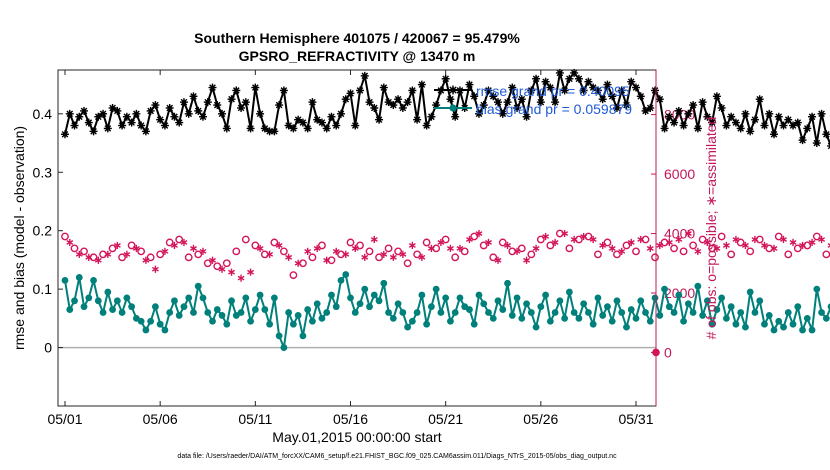 Image resolution: width=830 pixels, height=470 pixels. Describe the element at coordinates (453, 90) in the screenshot. I see `legend-rmse-marker` at that location.